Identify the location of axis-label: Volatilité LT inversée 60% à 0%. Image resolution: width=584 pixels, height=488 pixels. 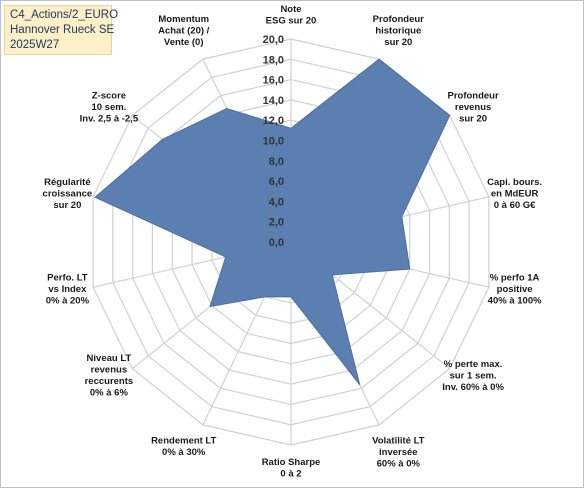
(398, 453).